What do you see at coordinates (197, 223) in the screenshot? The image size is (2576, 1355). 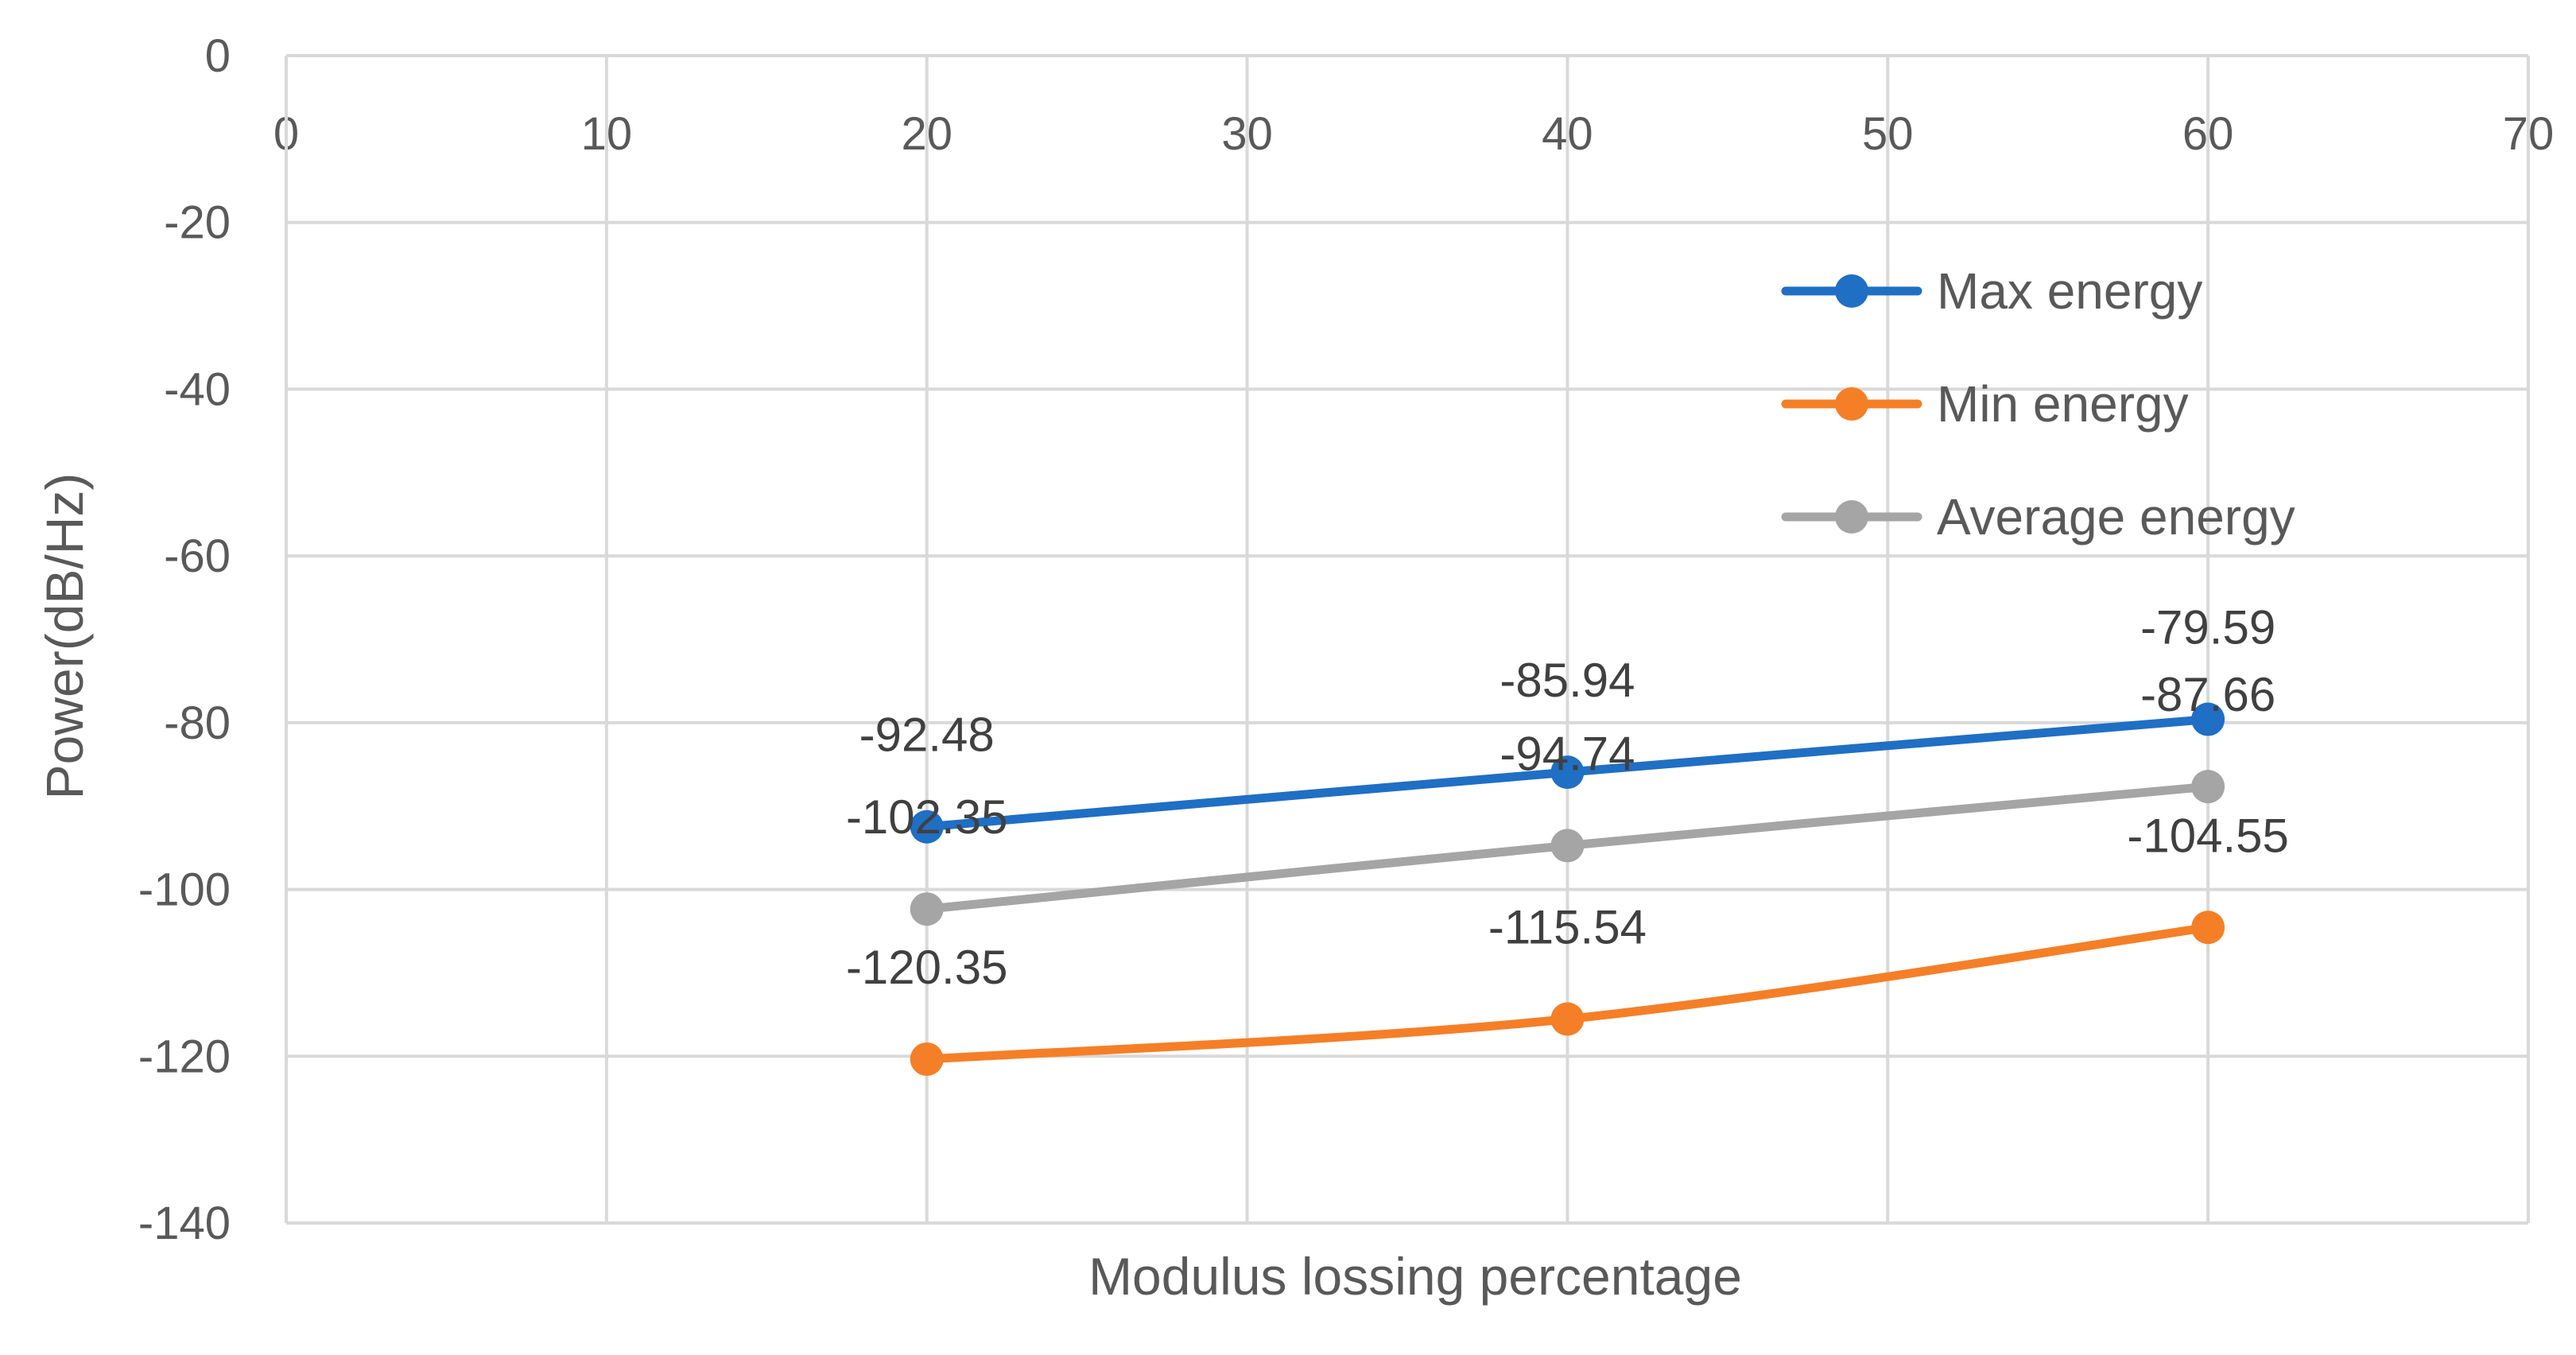 I see `y-tick-label: -20` at bounding box center [197, 223].